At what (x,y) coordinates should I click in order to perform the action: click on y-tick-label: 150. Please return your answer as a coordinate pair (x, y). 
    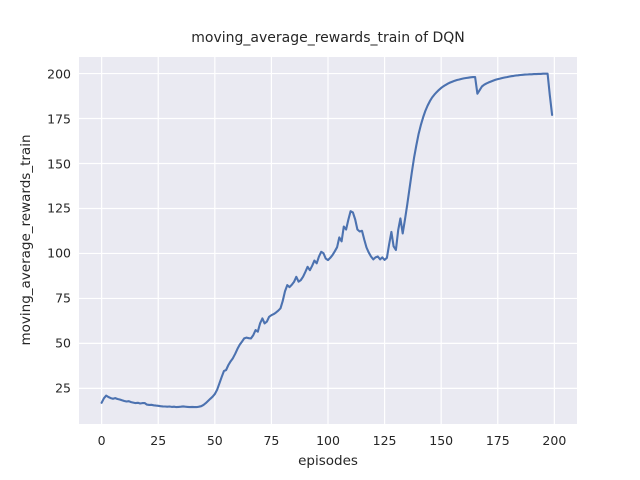
    Looking at the image, I should click on (59, 163).